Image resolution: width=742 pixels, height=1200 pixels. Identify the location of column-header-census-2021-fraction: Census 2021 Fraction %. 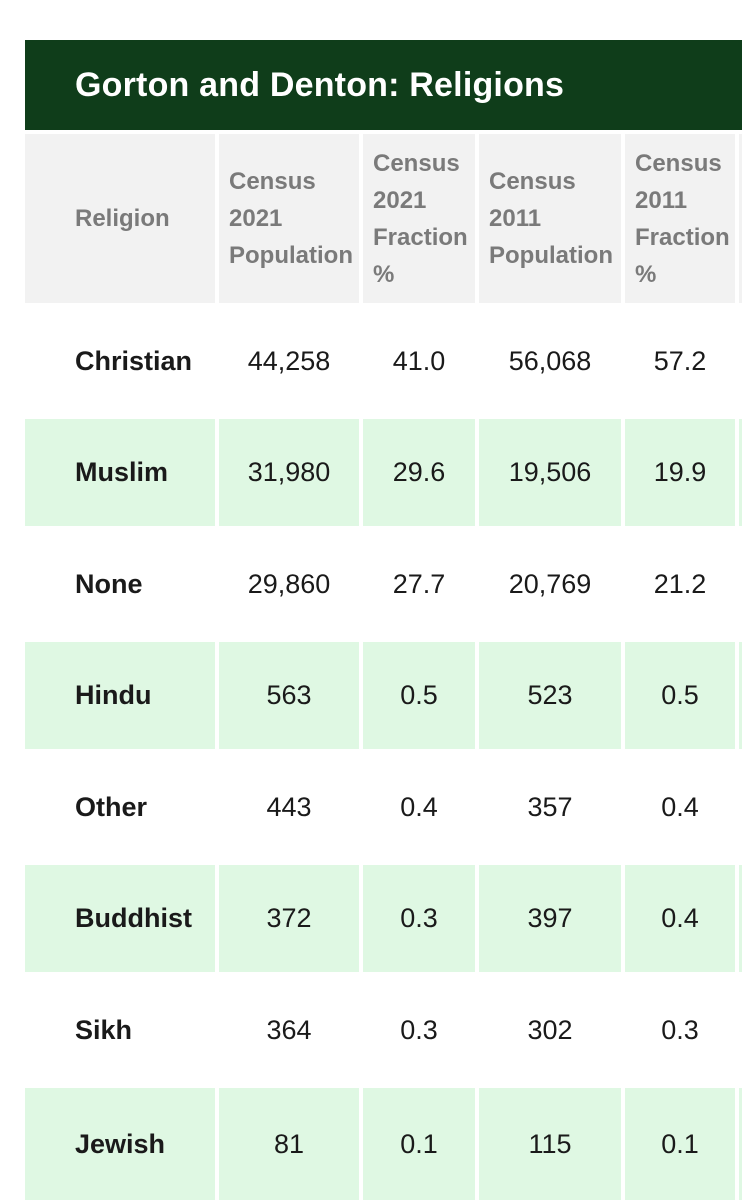
(419, 218).